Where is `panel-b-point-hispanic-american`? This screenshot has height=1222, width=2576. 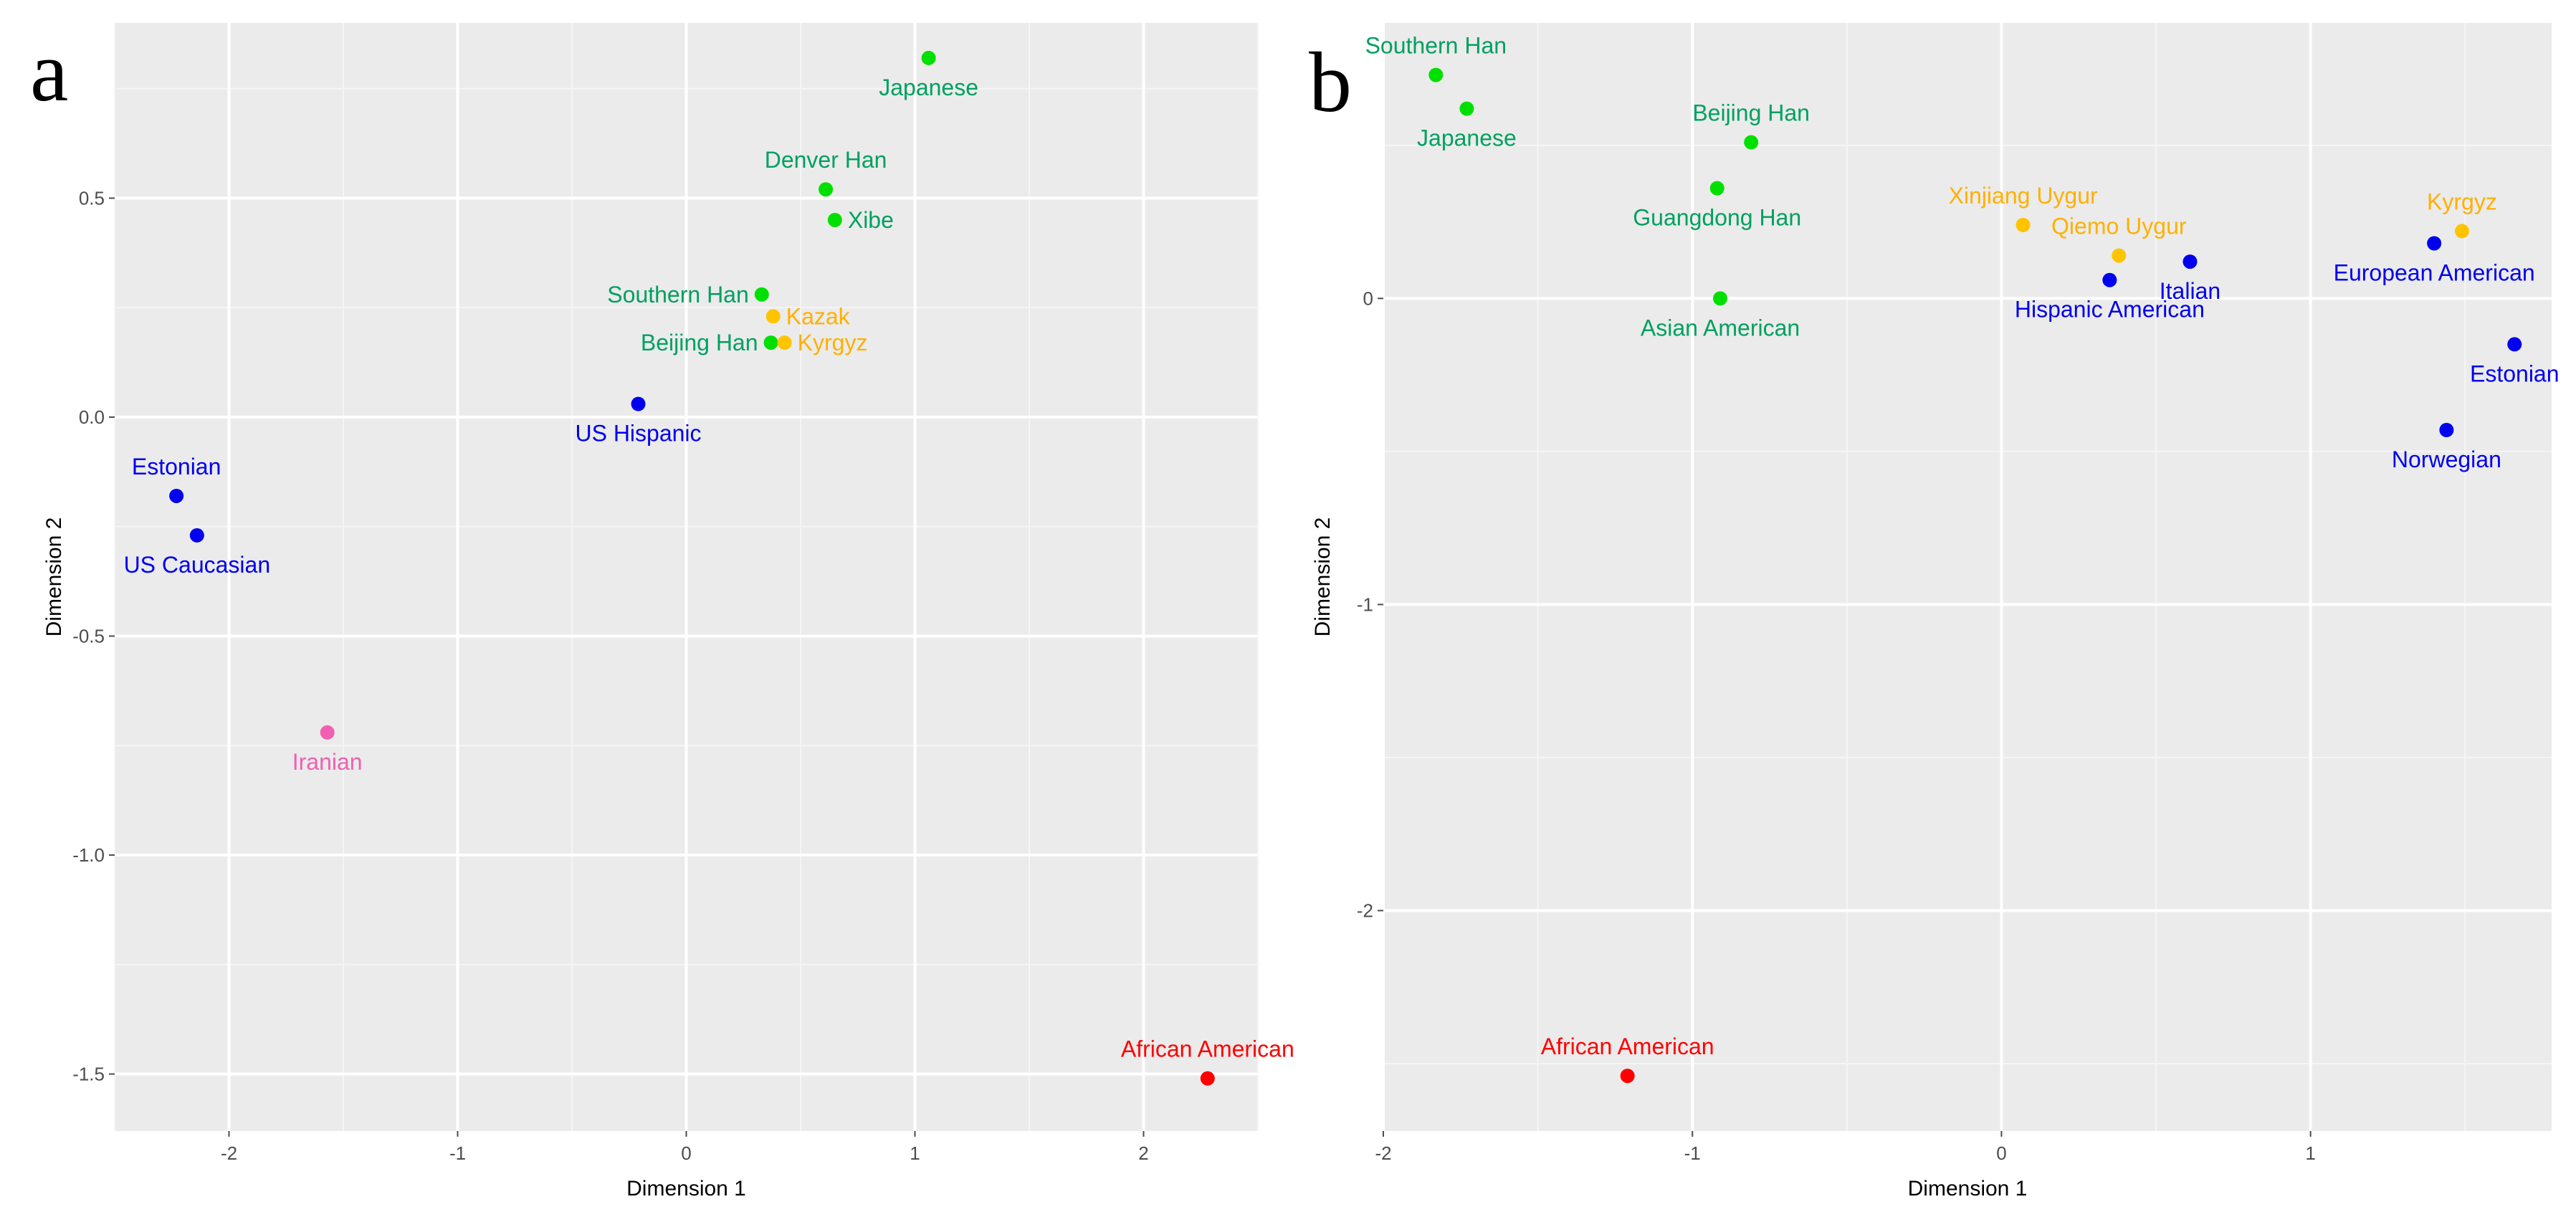
panel-b-point-hispanic-american is located at coordinates (2109, 279).